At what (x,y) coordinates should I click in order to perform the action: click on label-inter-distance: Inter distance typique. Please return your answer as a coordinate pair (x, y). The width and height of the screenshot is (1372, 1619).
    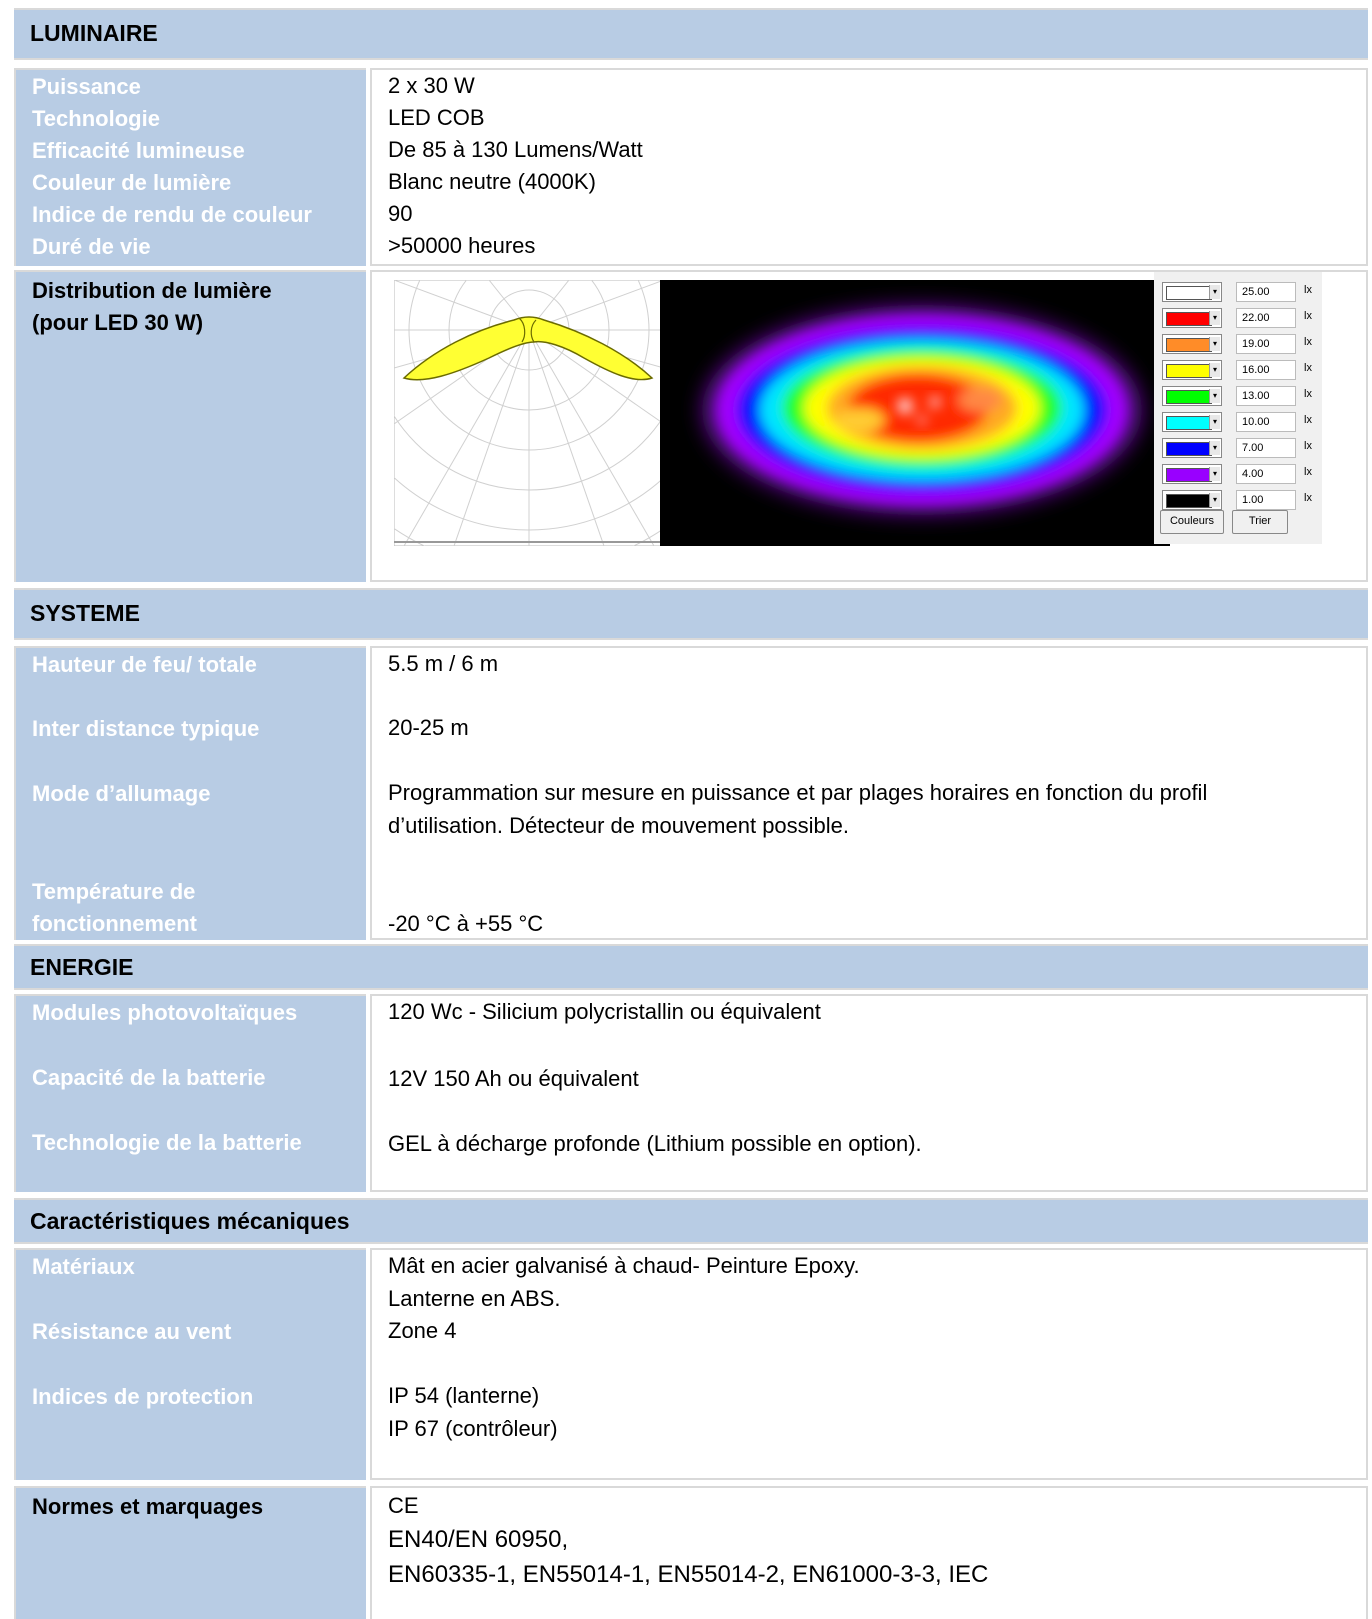
    Looking at the image, I should click on (146, 728).